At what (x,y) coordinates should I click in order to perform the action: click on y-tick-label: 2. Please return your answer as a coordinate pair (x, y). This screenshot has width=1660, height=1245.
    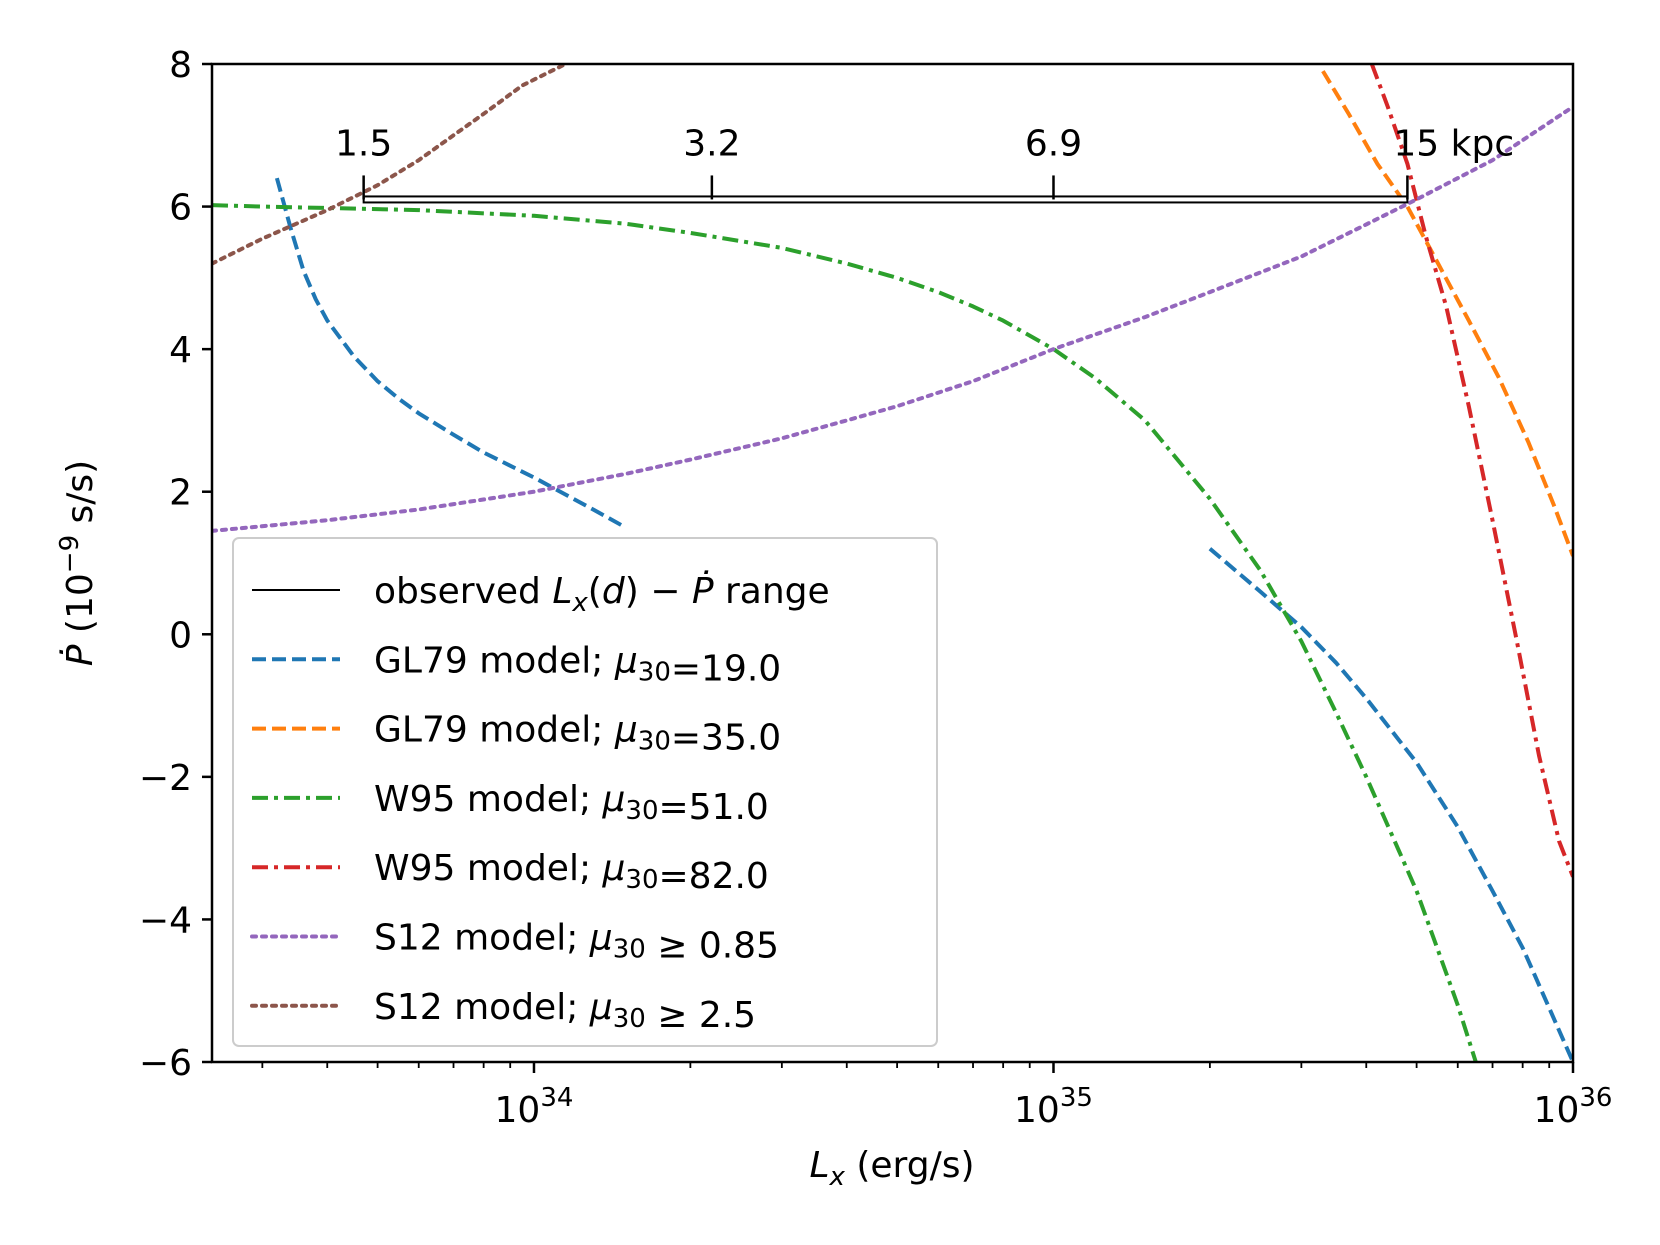
    Looking at the image, I should click on (180, 493).